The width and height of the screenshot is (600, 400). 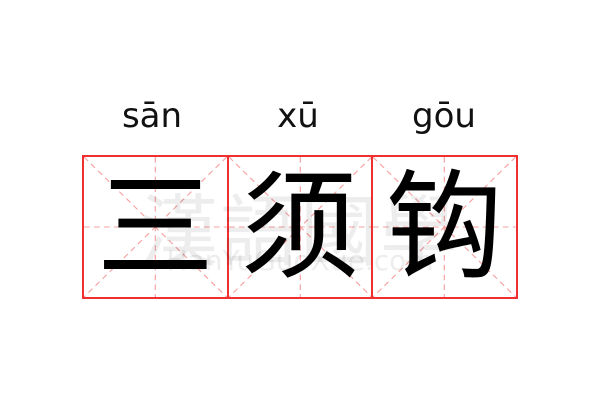 I want to click on pinyin-1: sān, so click(x=152, y=116).